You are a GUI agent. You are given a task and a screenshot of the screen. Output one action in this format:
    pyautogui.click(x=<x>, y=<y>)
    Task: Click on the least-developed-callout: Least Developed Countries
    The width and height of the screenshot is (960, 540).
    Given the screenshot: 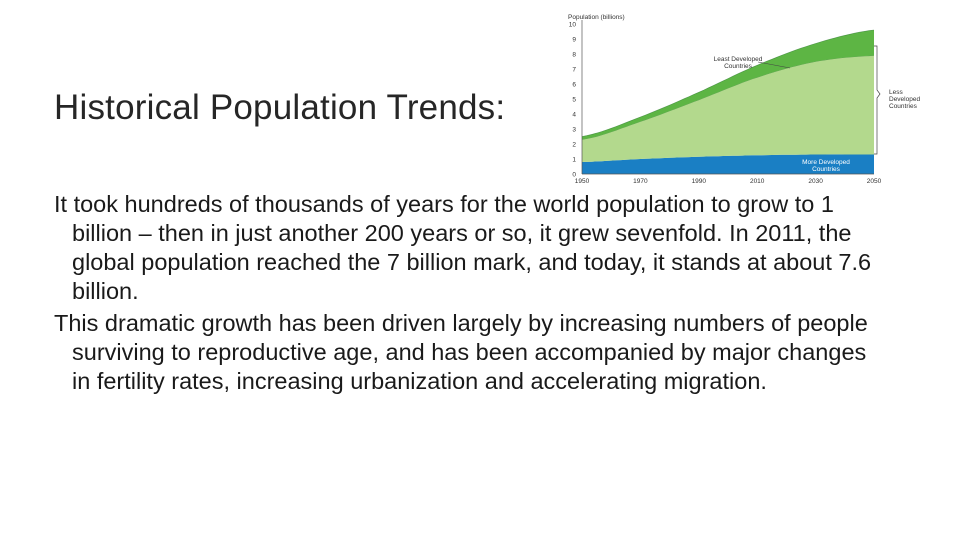 What is the action you would take?
    pyautogui.click(x=752, y=63)
    